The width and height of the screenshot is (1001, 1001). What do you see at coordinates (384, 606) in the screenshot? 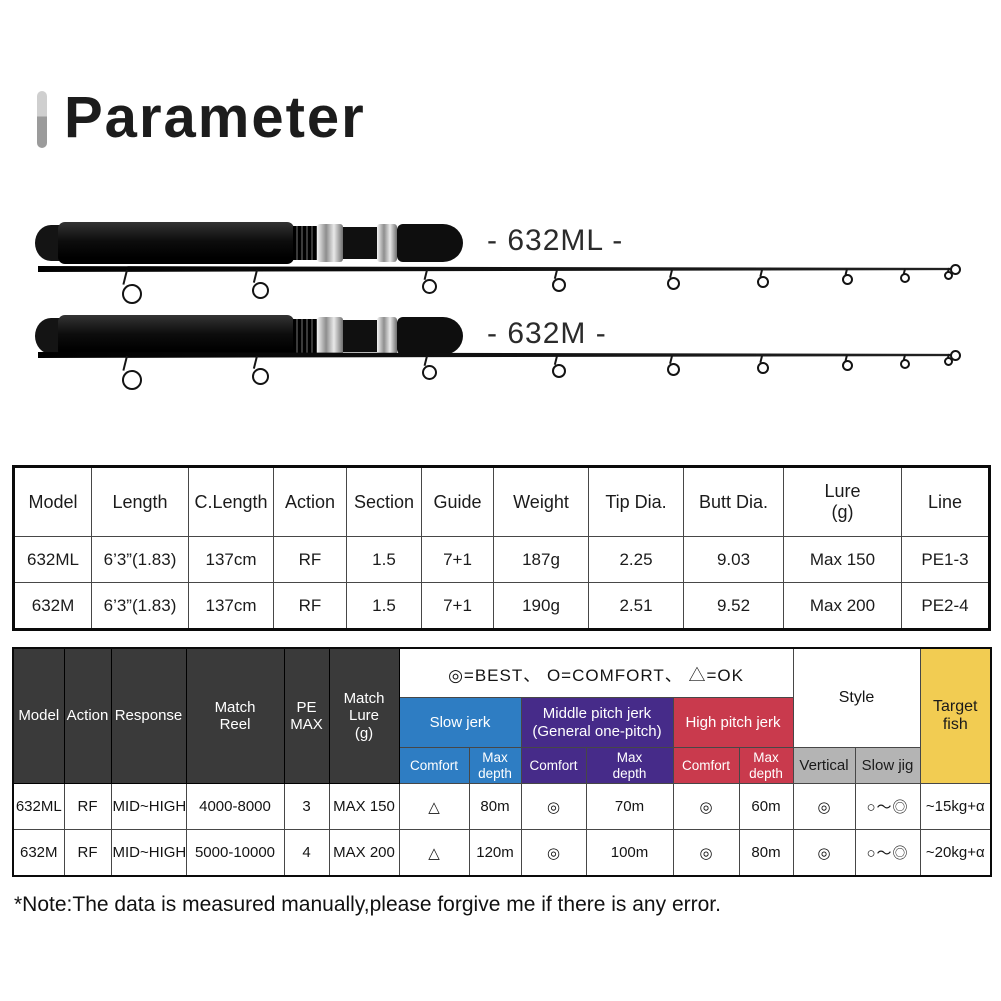
I see `spec-cell: 1.5` at bounding box center [384, 606].